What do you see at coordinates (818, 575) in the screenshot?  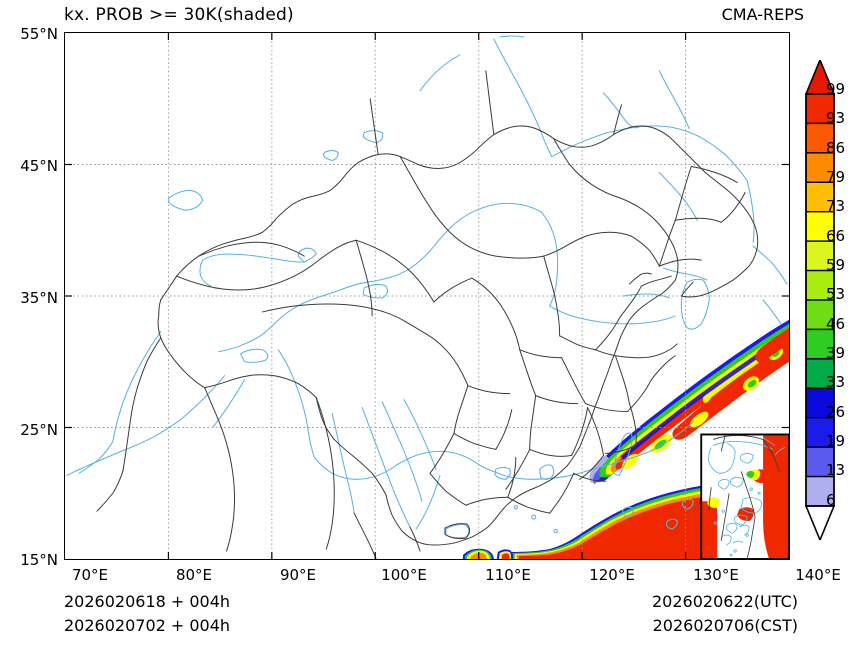 I see `x-tick-label: 140°E` at bounding box center [818, 575].